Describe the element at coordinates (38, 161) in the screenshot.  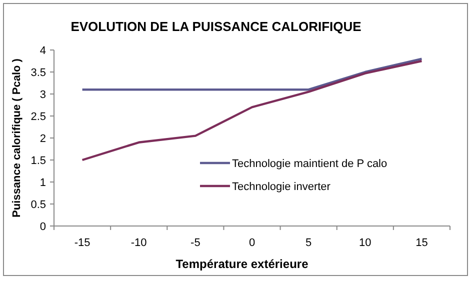
I see `y-tick-label: 1.5` at that location.